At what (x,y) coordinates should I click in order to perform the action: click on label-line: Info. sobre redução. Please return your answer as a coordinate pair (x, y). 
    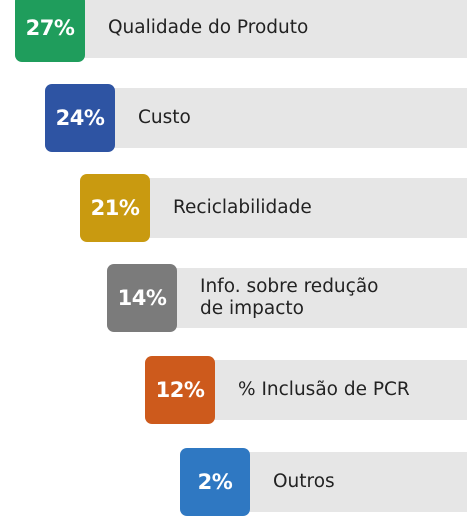
    Looking at the image, I should click on (289, 286).